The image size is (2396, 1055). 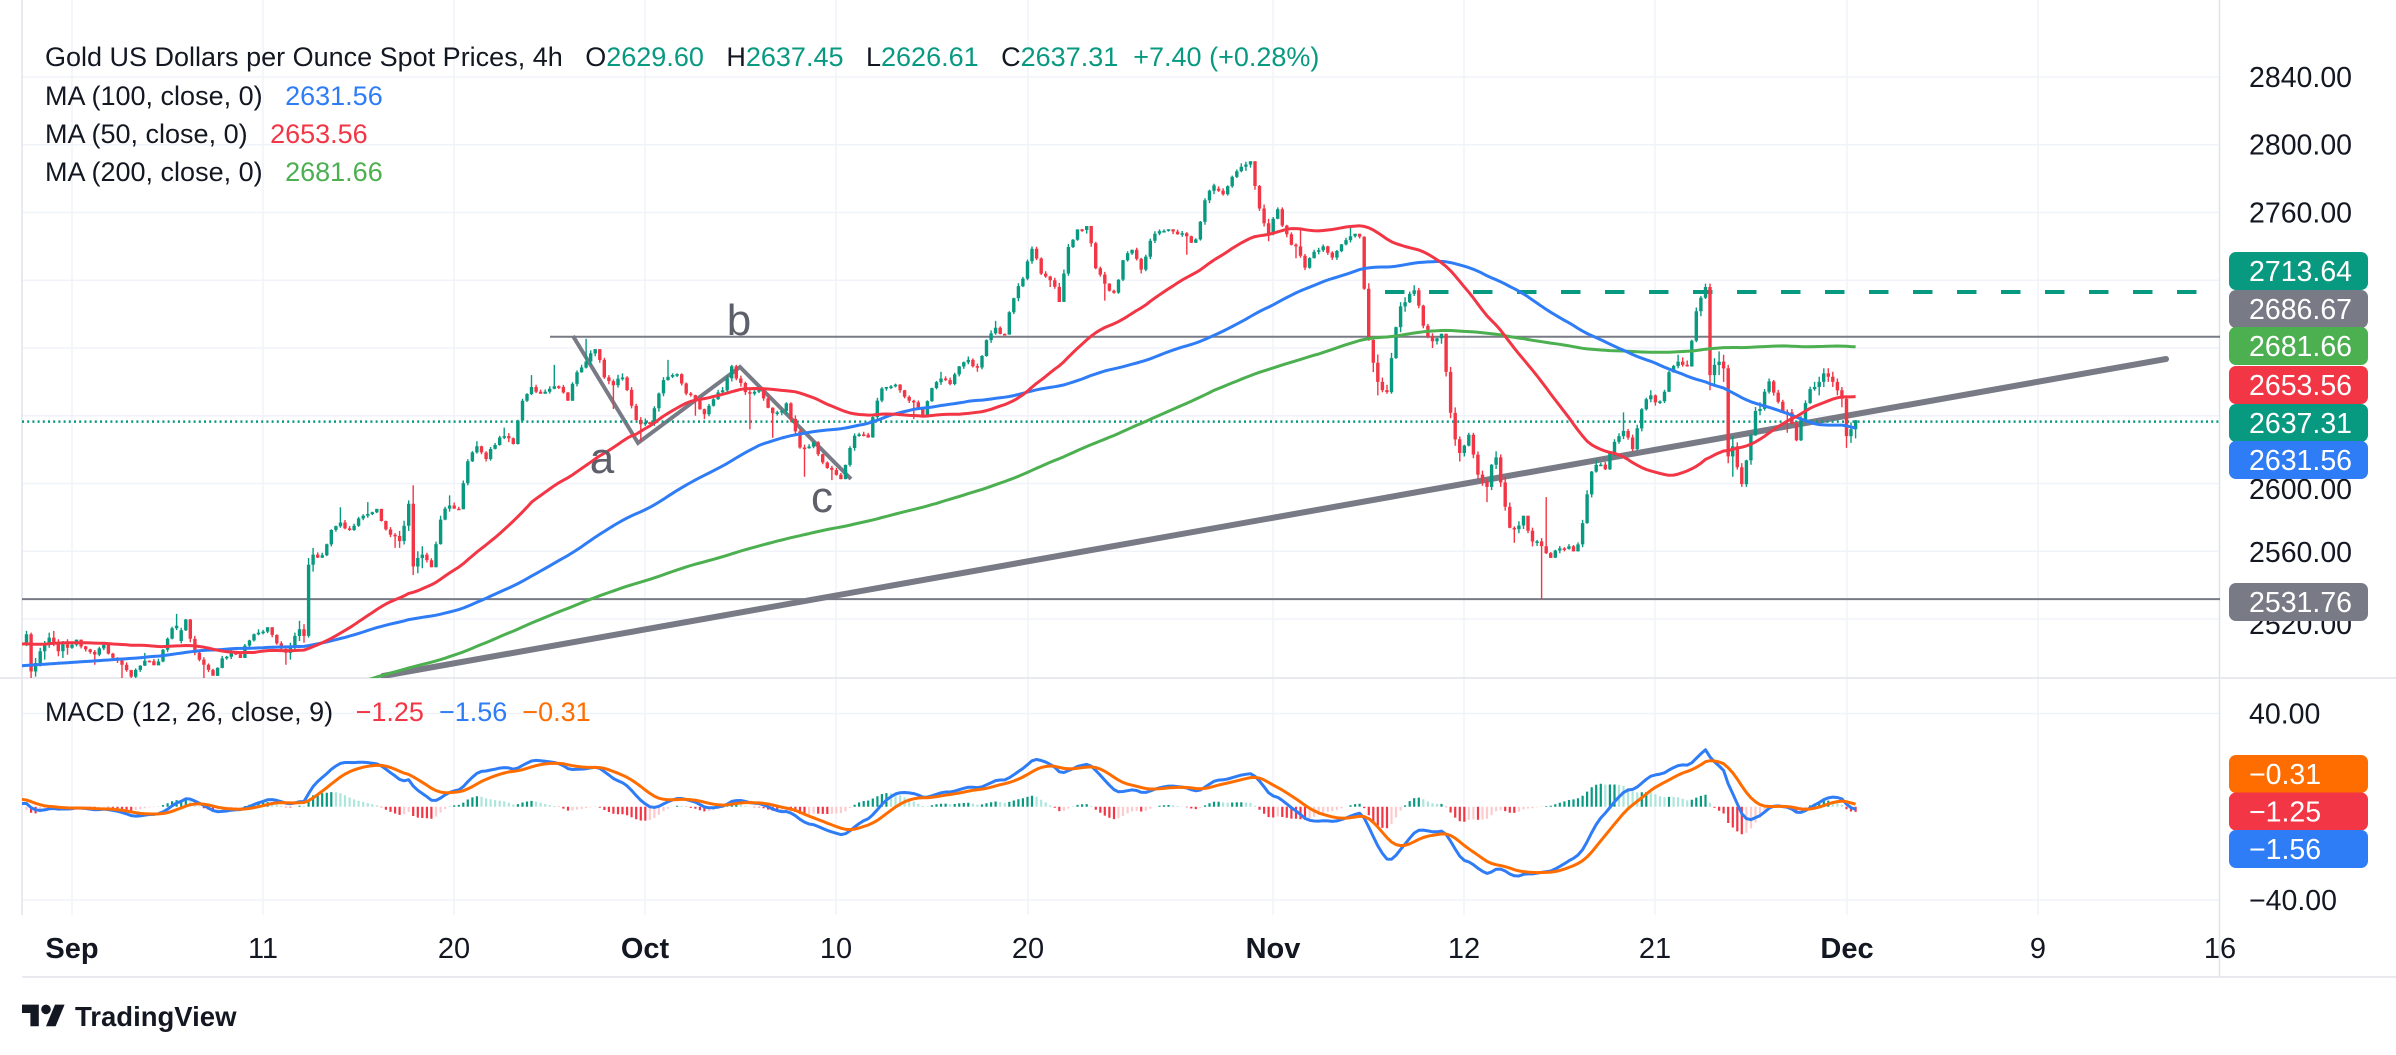 What do you see at coordinates (2300, 603) in the screenshot?
I see `svg-text: 2531.76` at bounding box center [2300, 603].